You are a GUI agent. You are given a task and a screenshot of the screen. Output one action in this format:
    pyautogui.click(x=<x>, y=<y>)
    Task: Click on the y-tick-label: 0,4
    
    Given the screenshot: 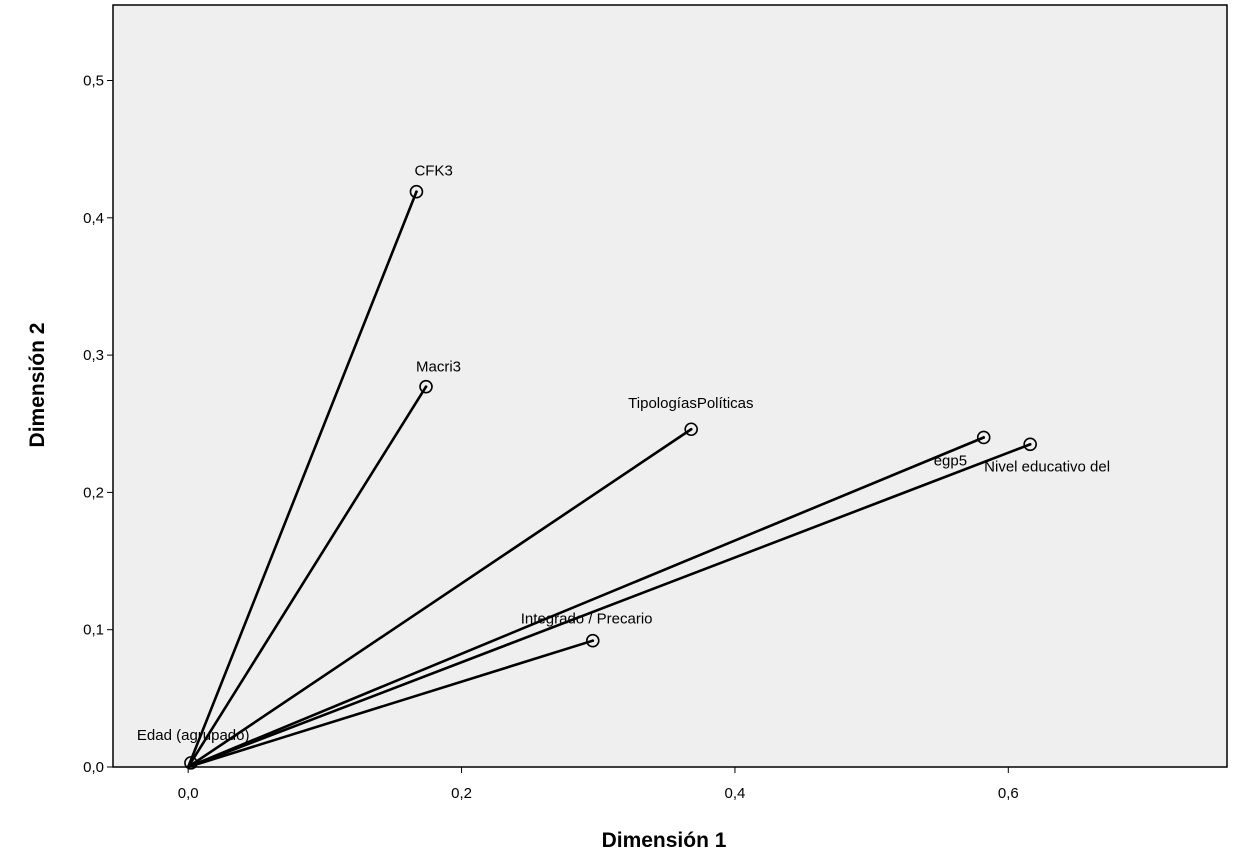 What is the action you would take?
    pyautogui.click(x=93, y=218)
    